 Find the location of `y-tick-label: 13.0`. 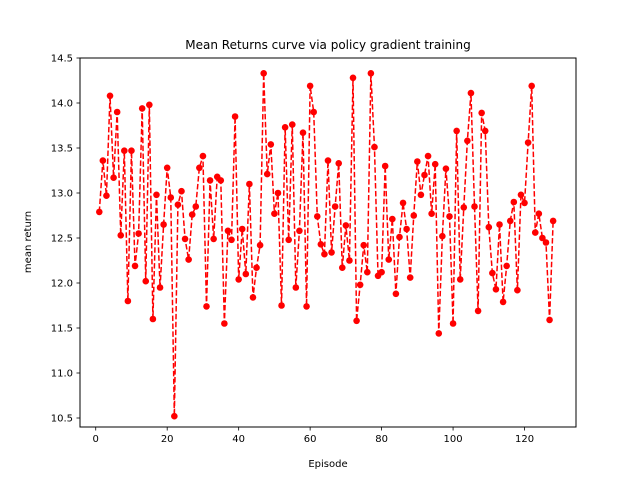

y-tick-label: 13.0 is located at coordinates (62, 194).